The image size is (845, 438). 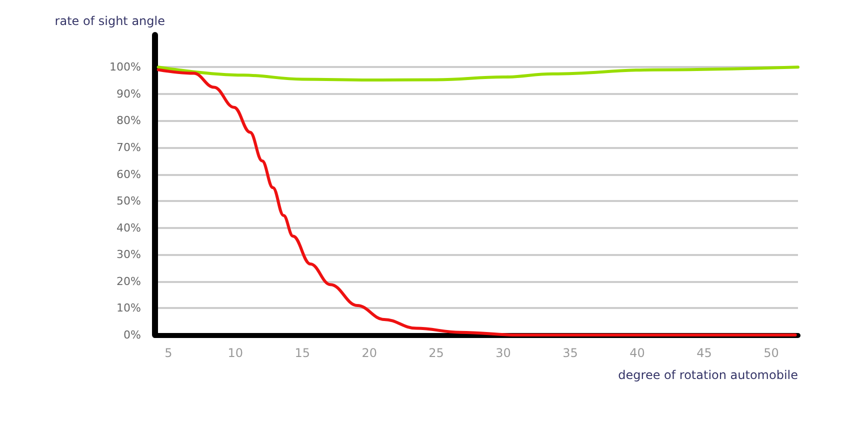 What do you see at coordinates (704, 353) in the screenshot?
I see `x-tick-label: 45` at bounding box center [704, 353].